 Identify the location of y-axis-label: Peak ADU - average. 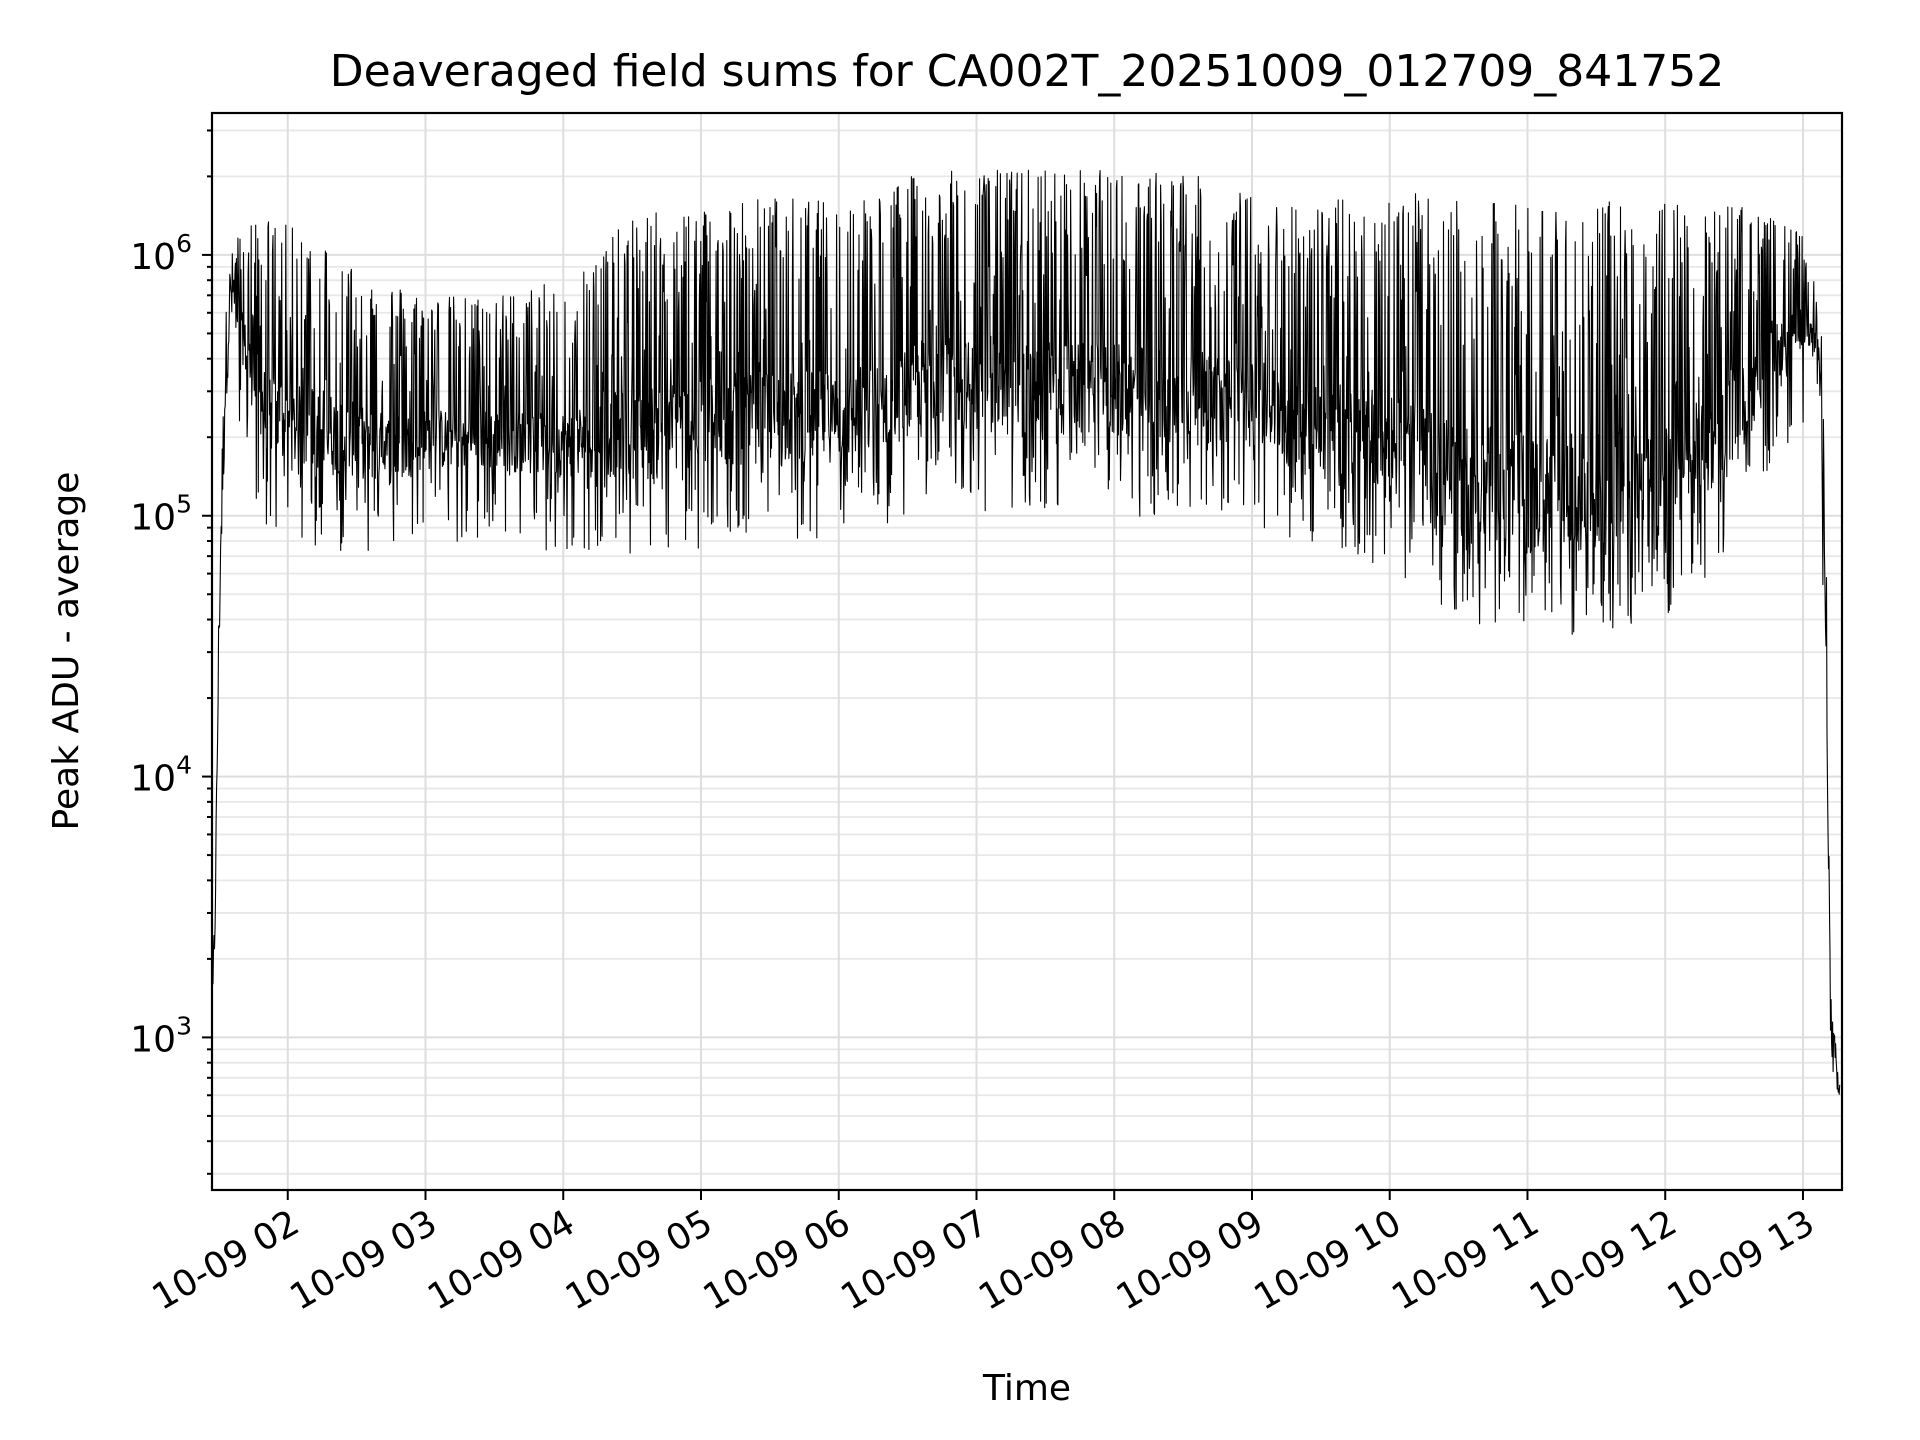
(66, 651).